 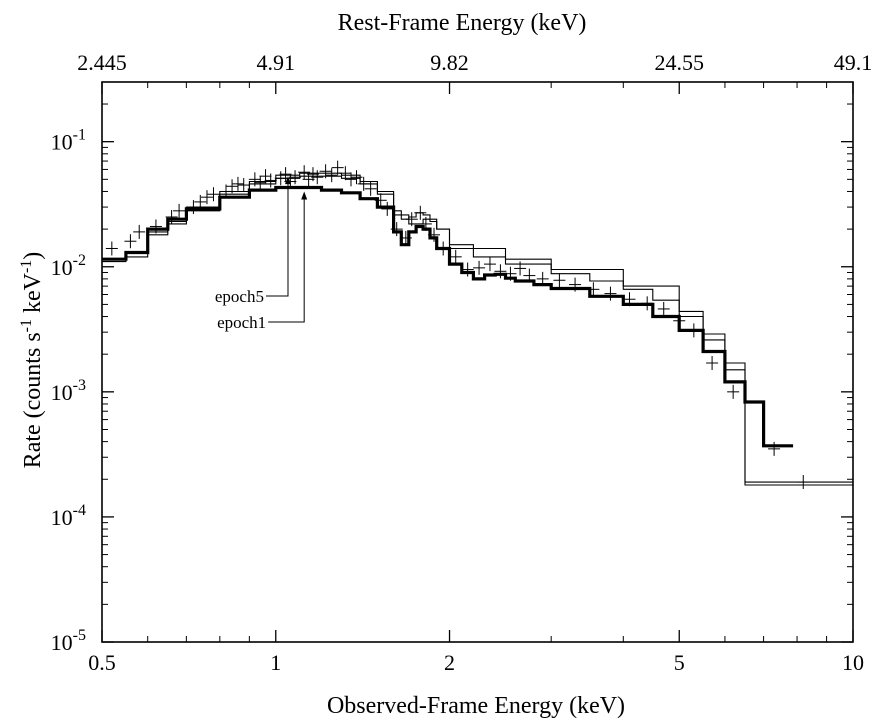 I want to click on epoch1-arrowhead, so click(x=304, y=195).